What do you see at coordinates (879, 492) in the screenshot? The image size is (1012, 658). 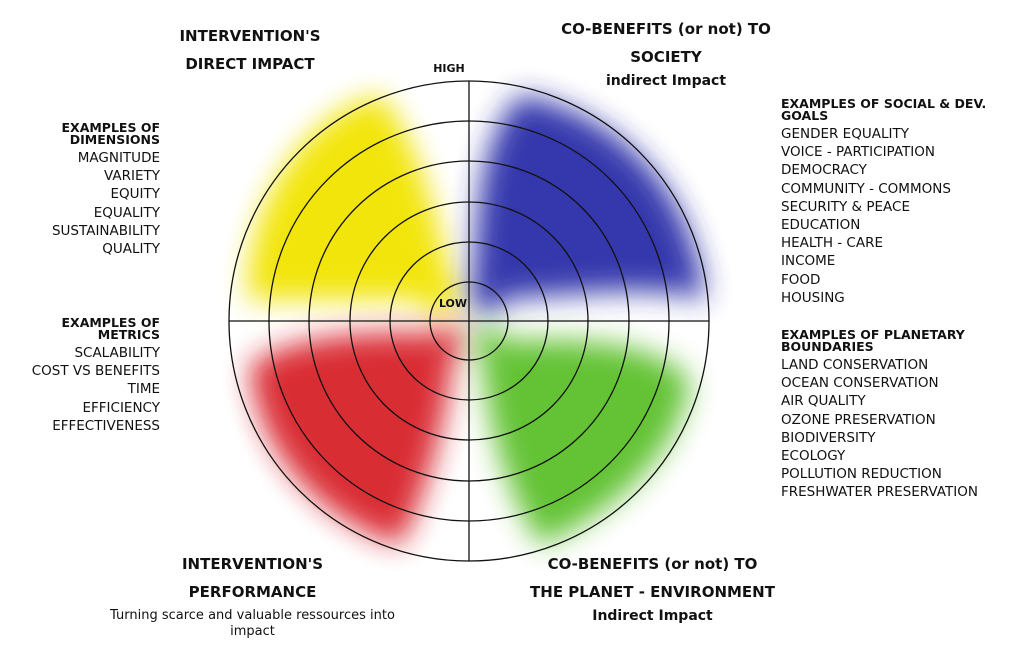 I see `list-item: FRESHWATER PRESERVATION` at bounding box center [879, 492].